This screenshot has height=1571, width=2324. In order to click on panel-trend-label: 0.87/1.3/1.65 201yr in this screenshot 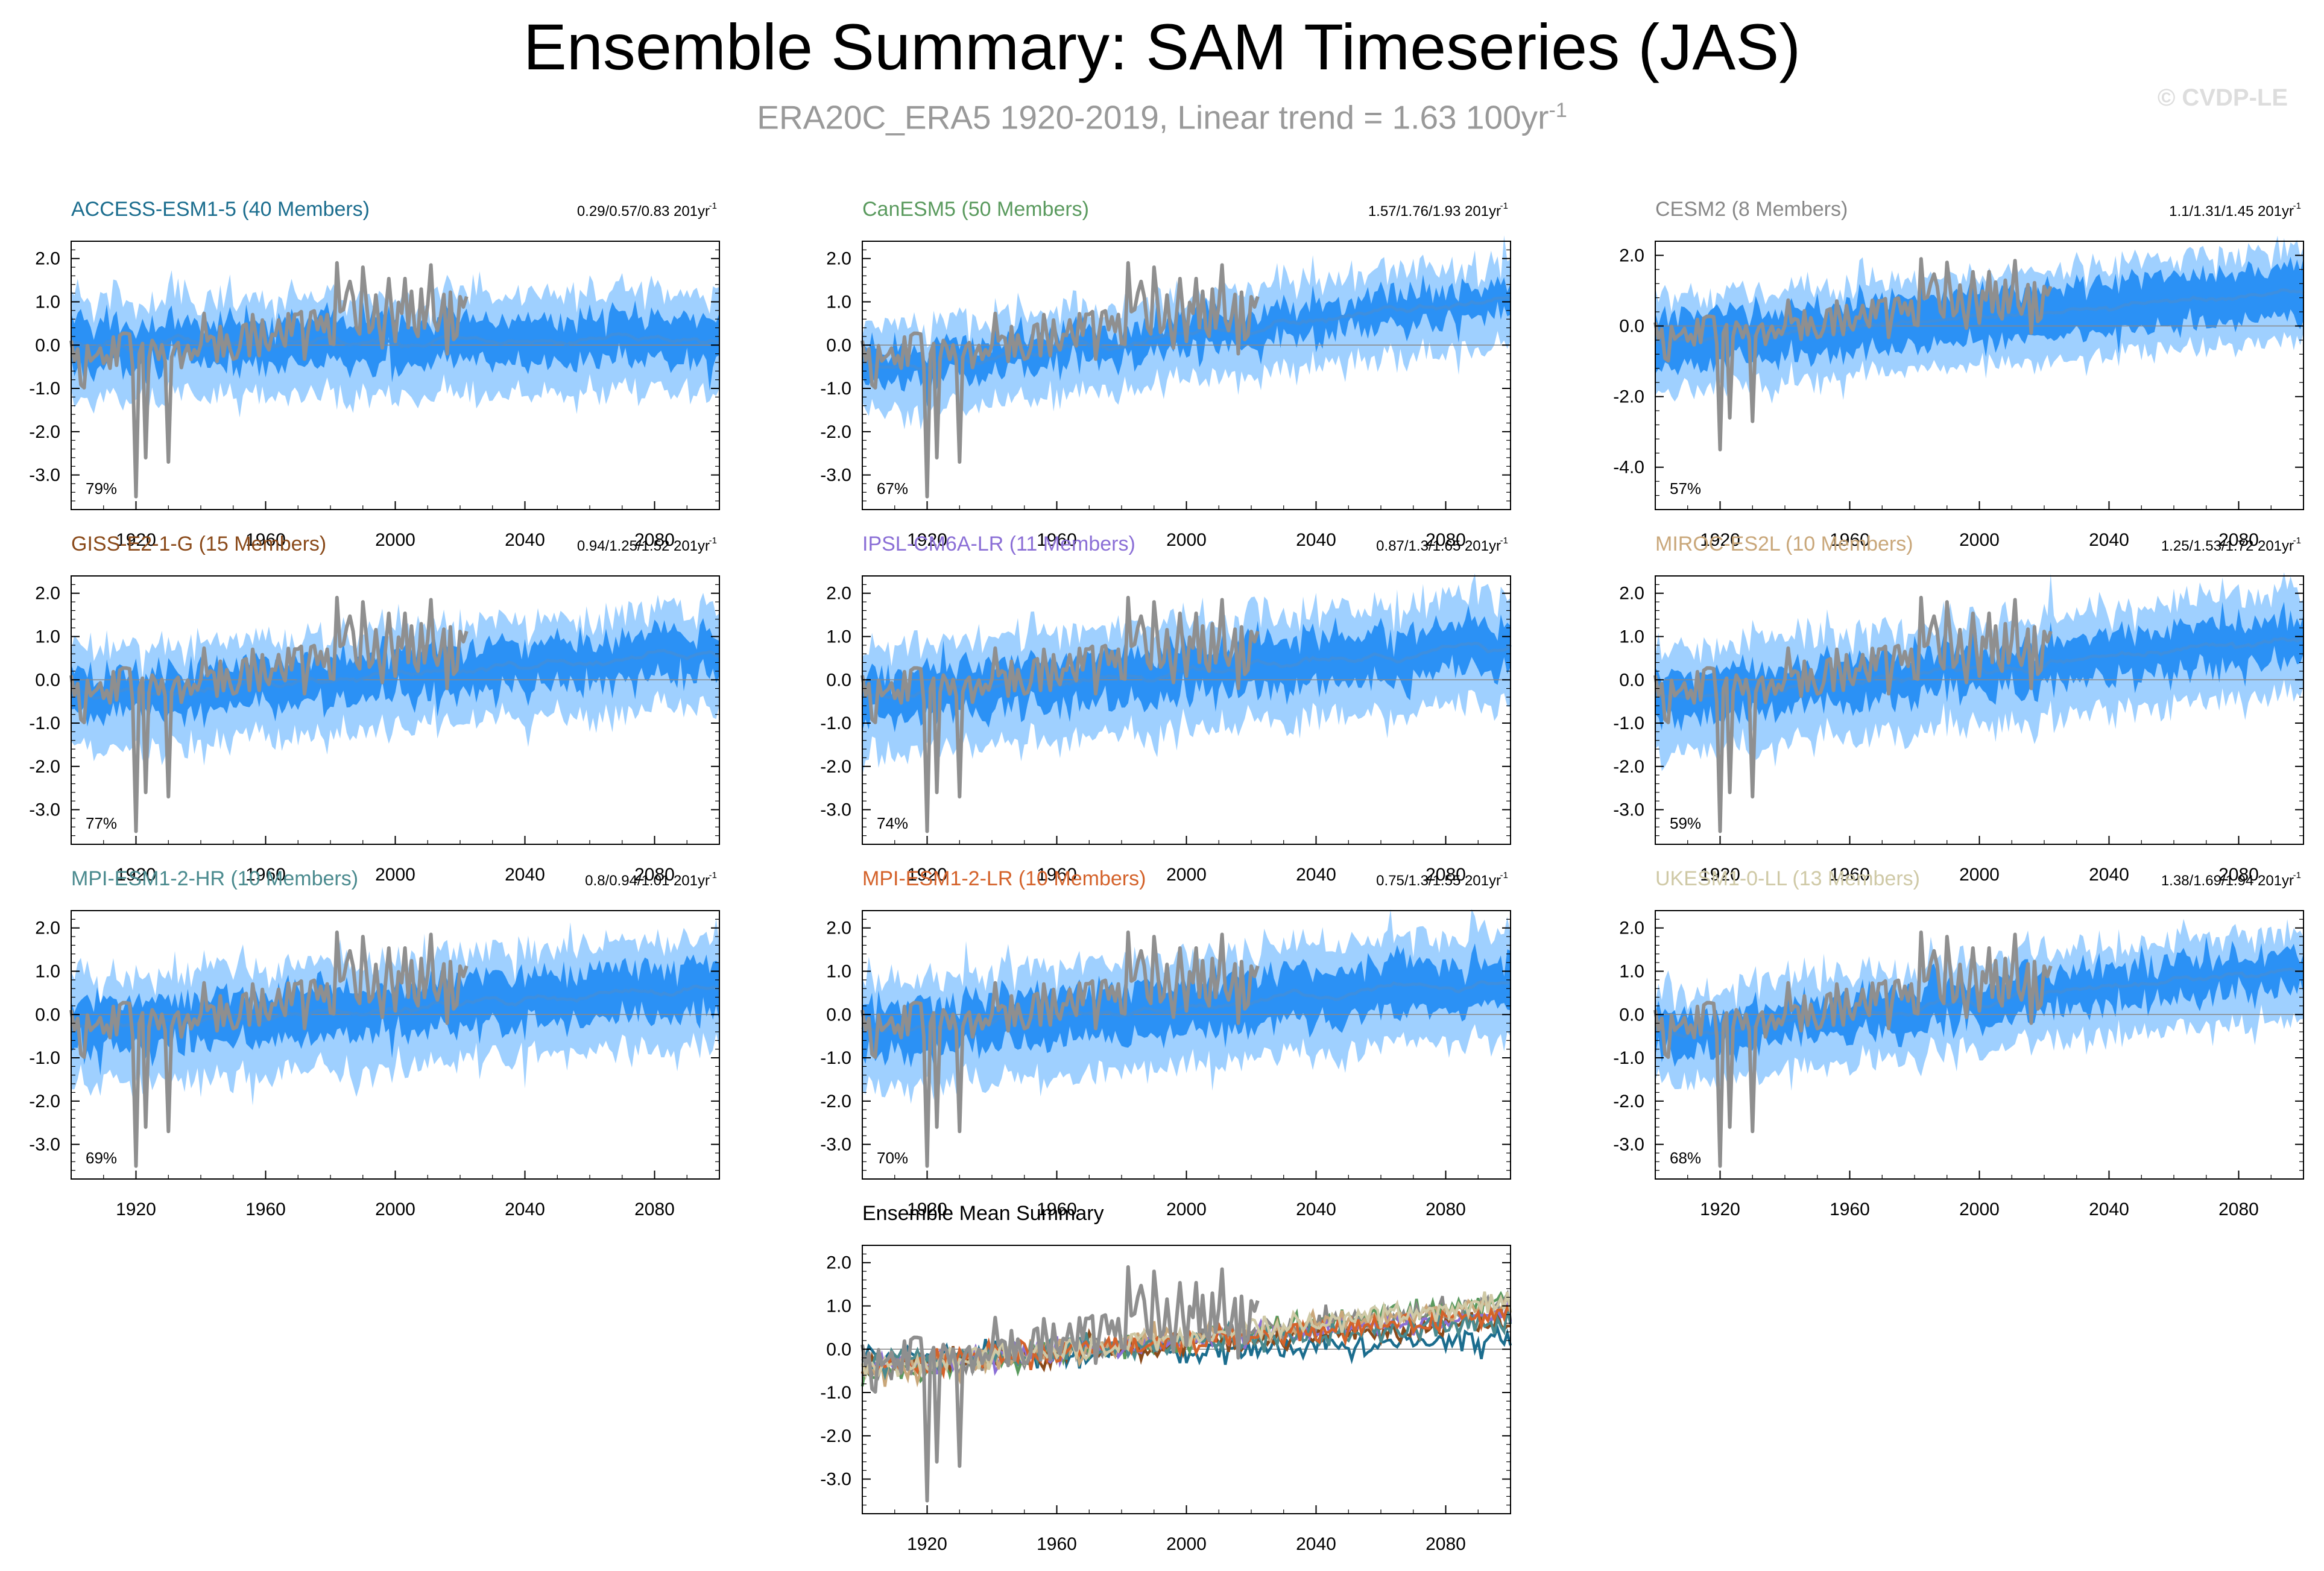, I will do `click(1438, 546)`.